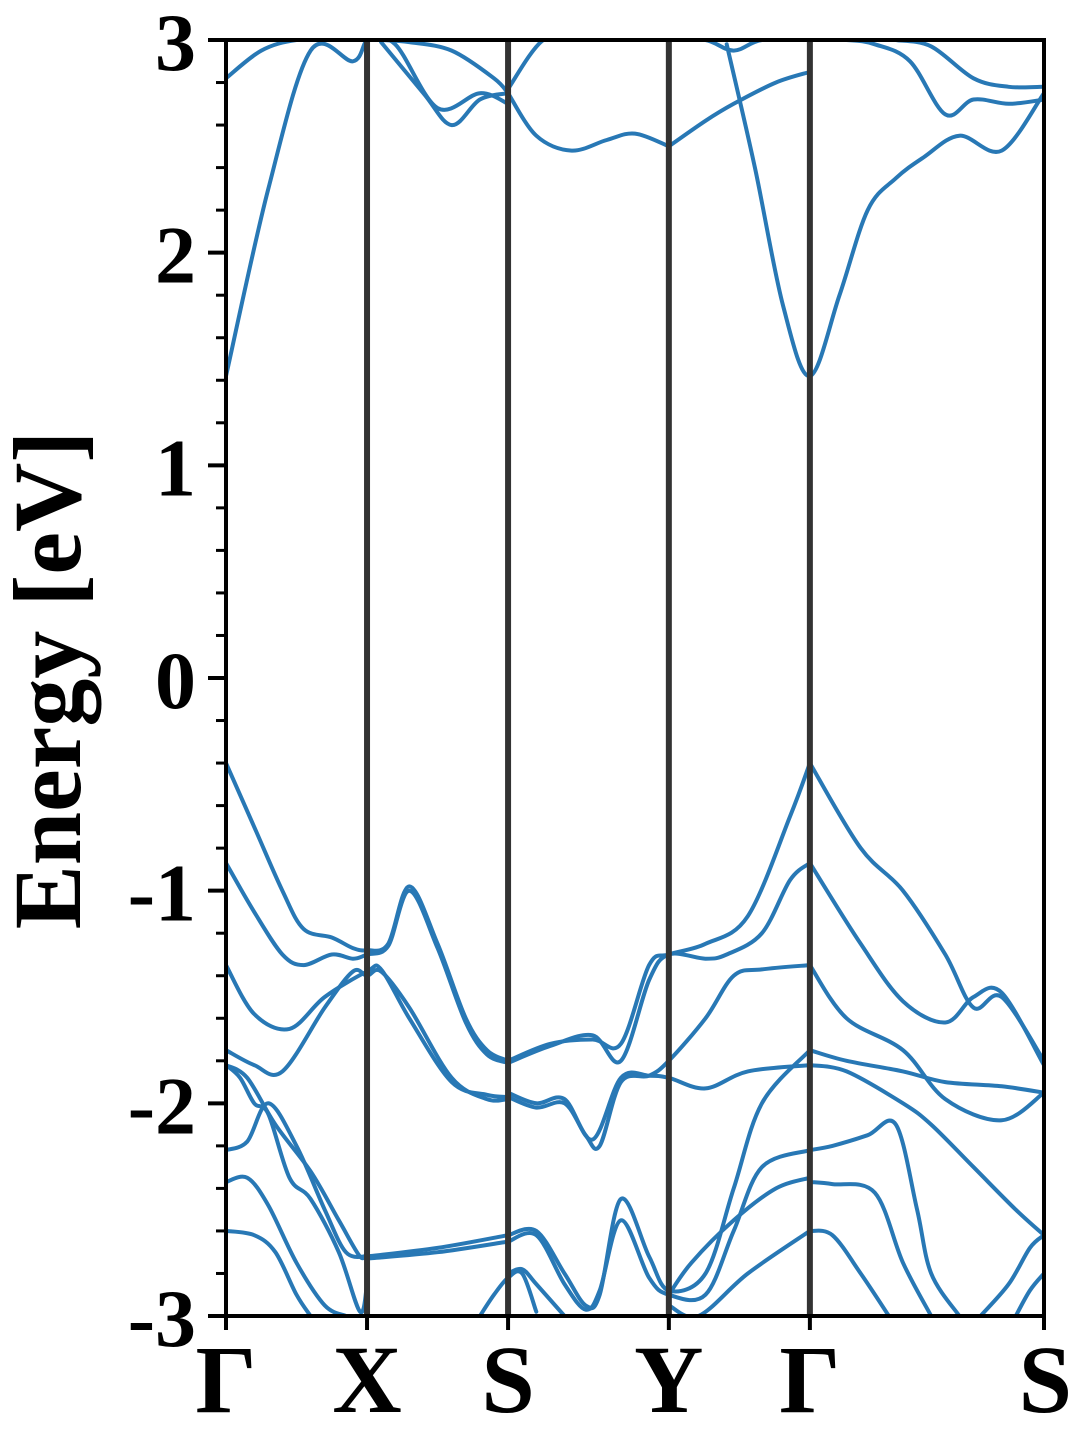 The height and width of the screenshot is (1440, 1080). Describe the element at coordinates (668, 1379) in the screenshot. I see `x-tick-label-4: Y` at that location.